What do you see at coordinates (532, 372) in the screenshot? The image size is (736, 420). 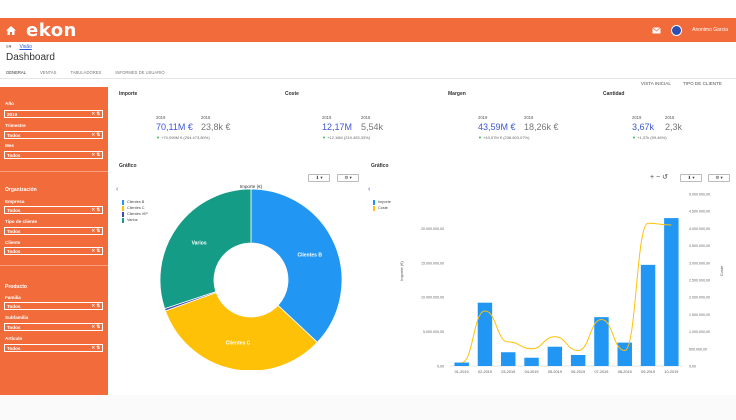 I see `x-tick: 04-2019` at bounding box center [532, 372].